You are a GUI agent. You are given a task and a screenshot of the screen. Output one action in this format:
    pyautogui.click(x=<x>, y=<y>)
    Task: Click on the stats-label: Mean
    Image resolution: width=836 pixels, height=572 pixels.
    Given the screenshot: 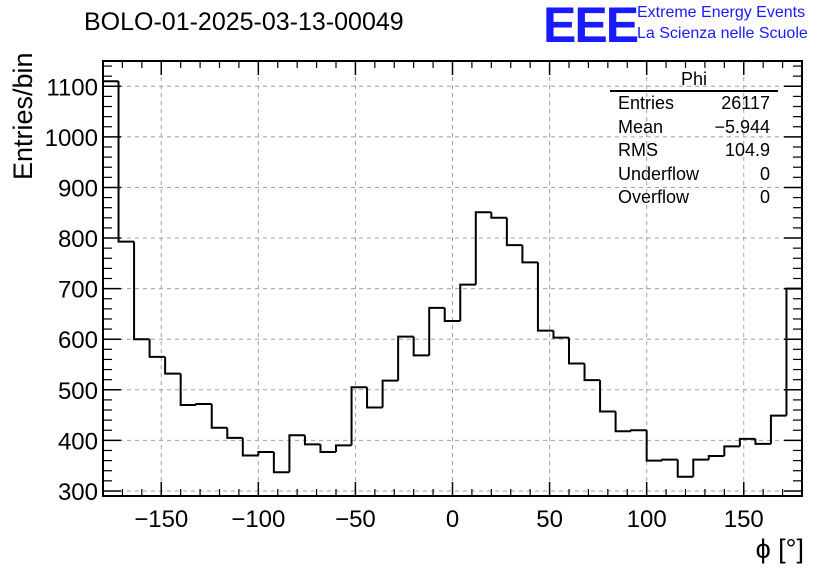 What is the action you would take?
    pyautogui.click(x=641, y=126)
    